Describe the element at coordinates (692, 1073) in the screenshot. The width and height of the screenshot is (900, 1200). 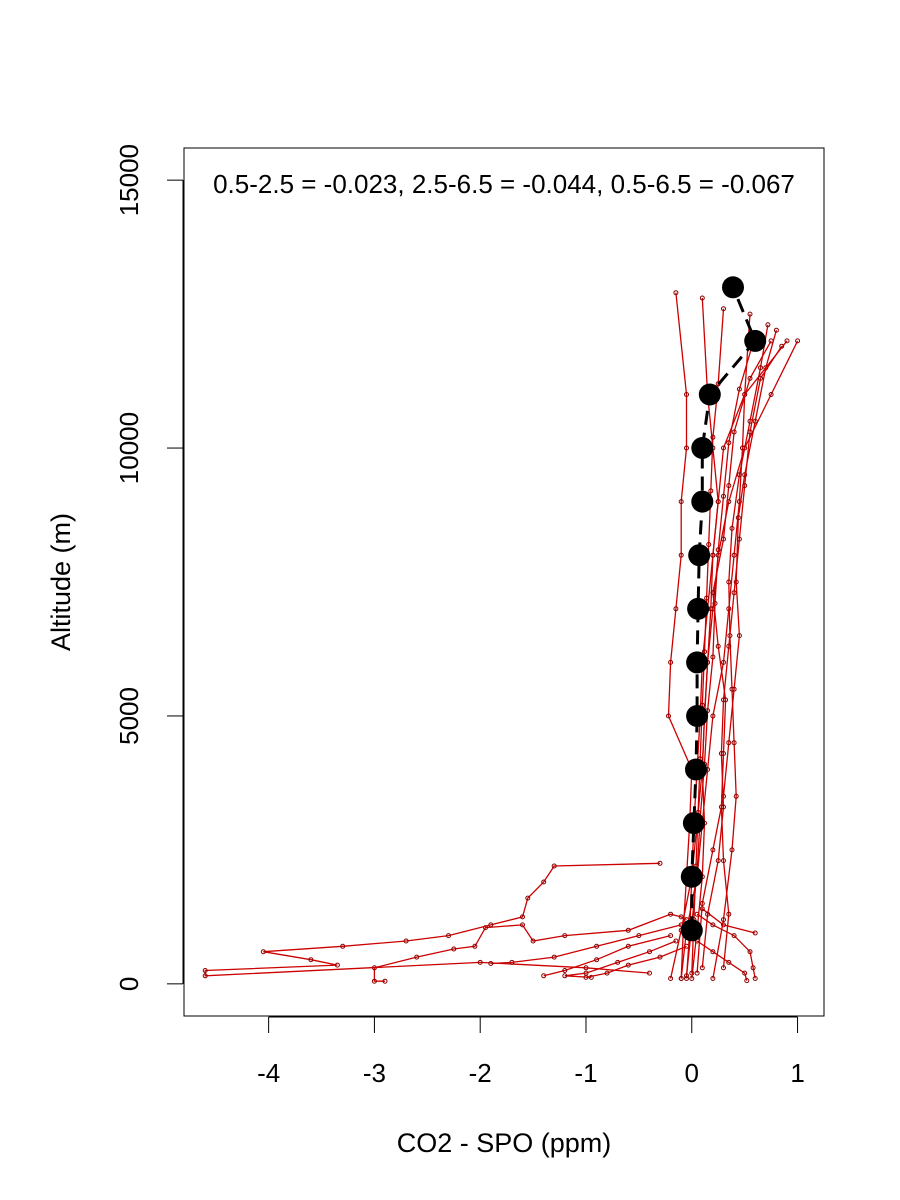
I see `x-tick-label: 0` at that location.